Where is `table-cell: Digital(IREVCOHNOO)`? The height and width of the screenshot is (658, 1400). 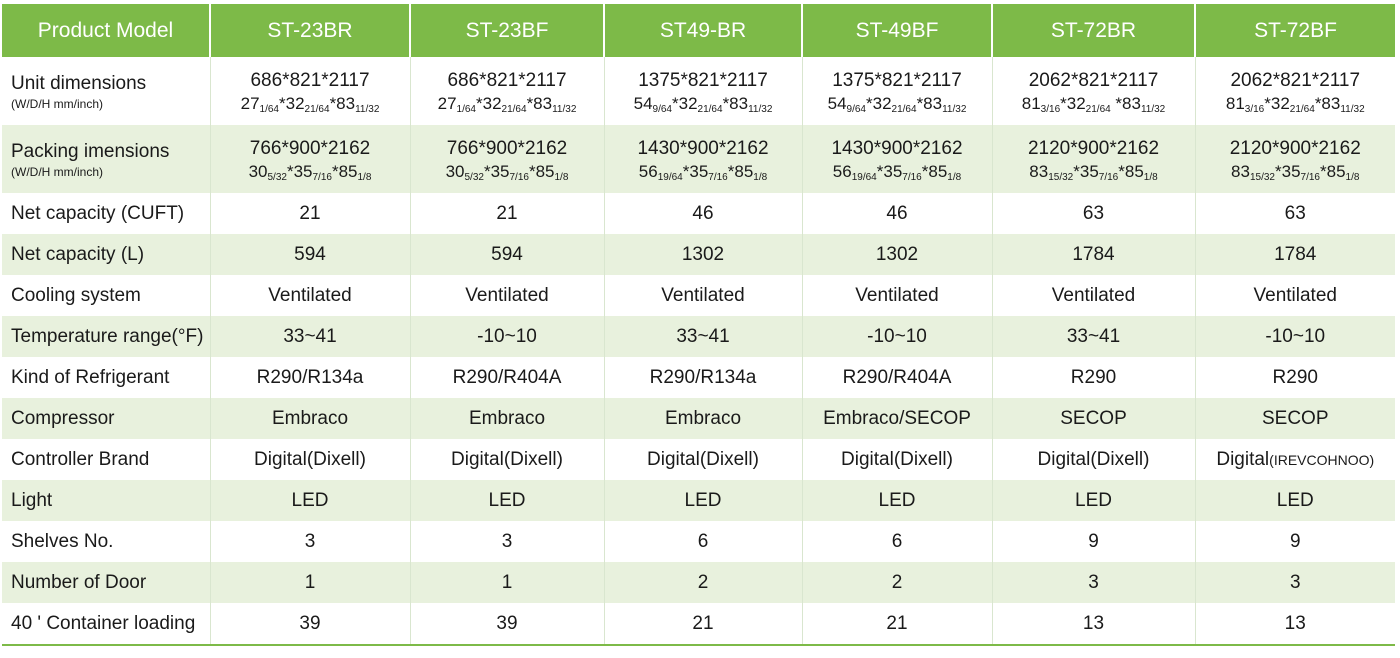 table-cell: Digital(IREVCOHNOO) is located at coordinates (1294, 459).